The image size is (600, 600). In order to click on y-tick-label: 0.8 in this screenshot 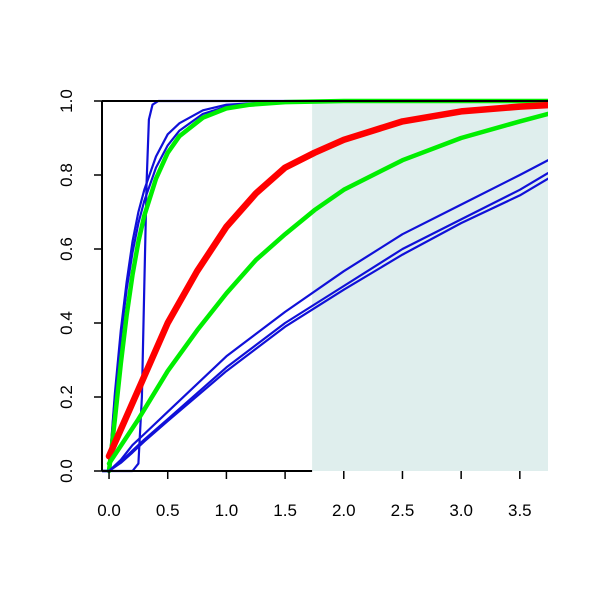, I will do `click(66, 175)`.